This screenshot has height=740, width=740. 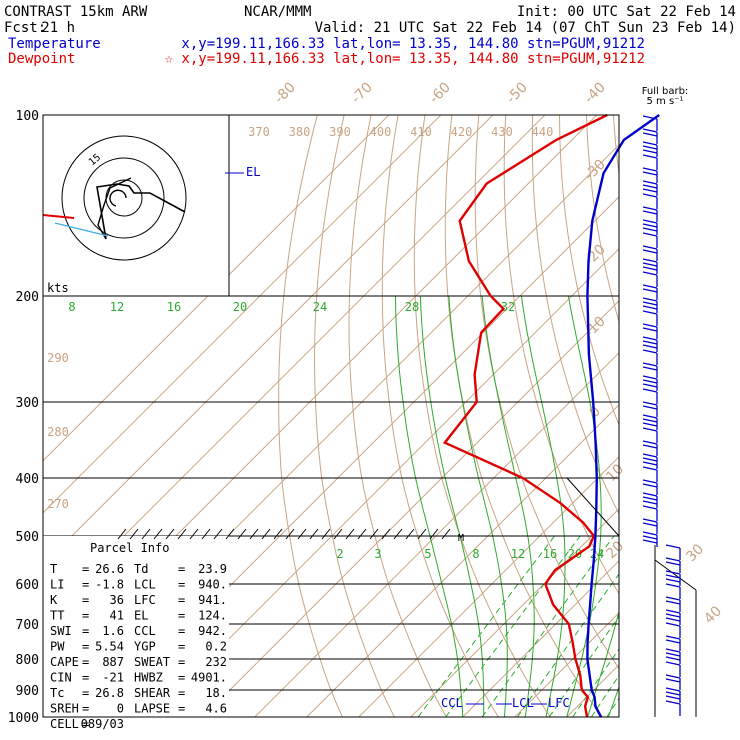 I want to click on pressure-label: 300, so click(x=27, y=403).